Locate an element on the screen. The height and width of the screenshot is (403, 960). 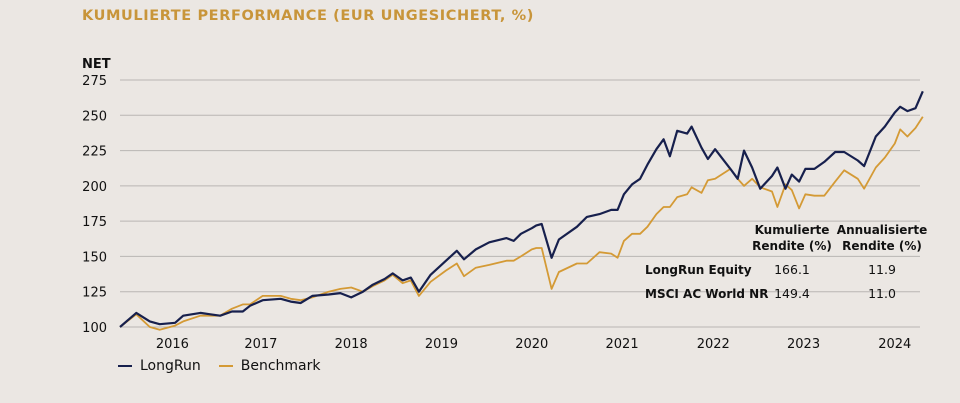
x-tick-label: 2021 is located at coordinates (622, 344).